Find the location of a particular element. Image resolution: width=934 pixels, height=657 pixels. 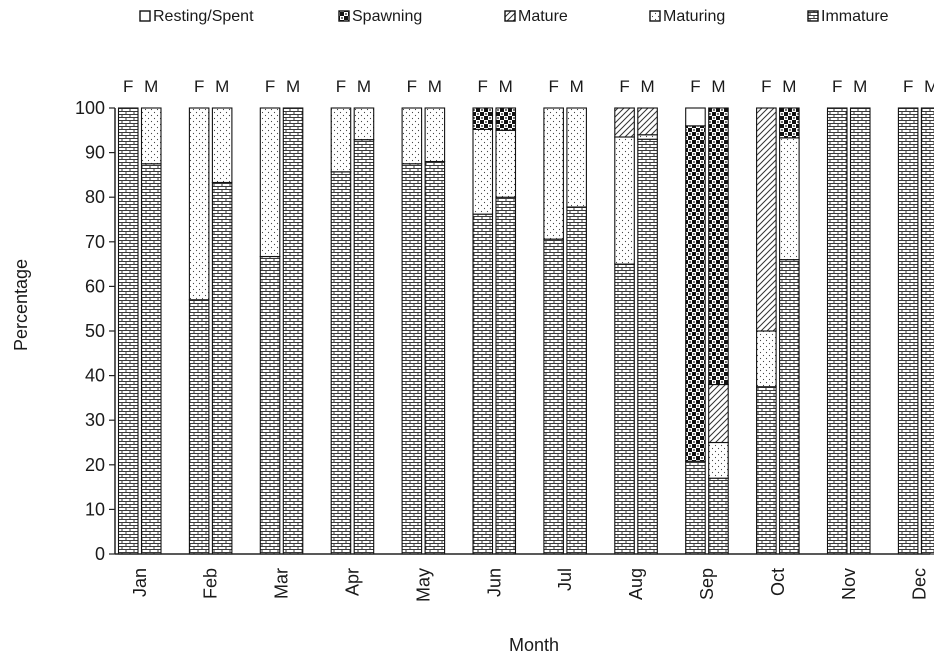

x-tick-label: Nov is located at coordinates (849, 584).